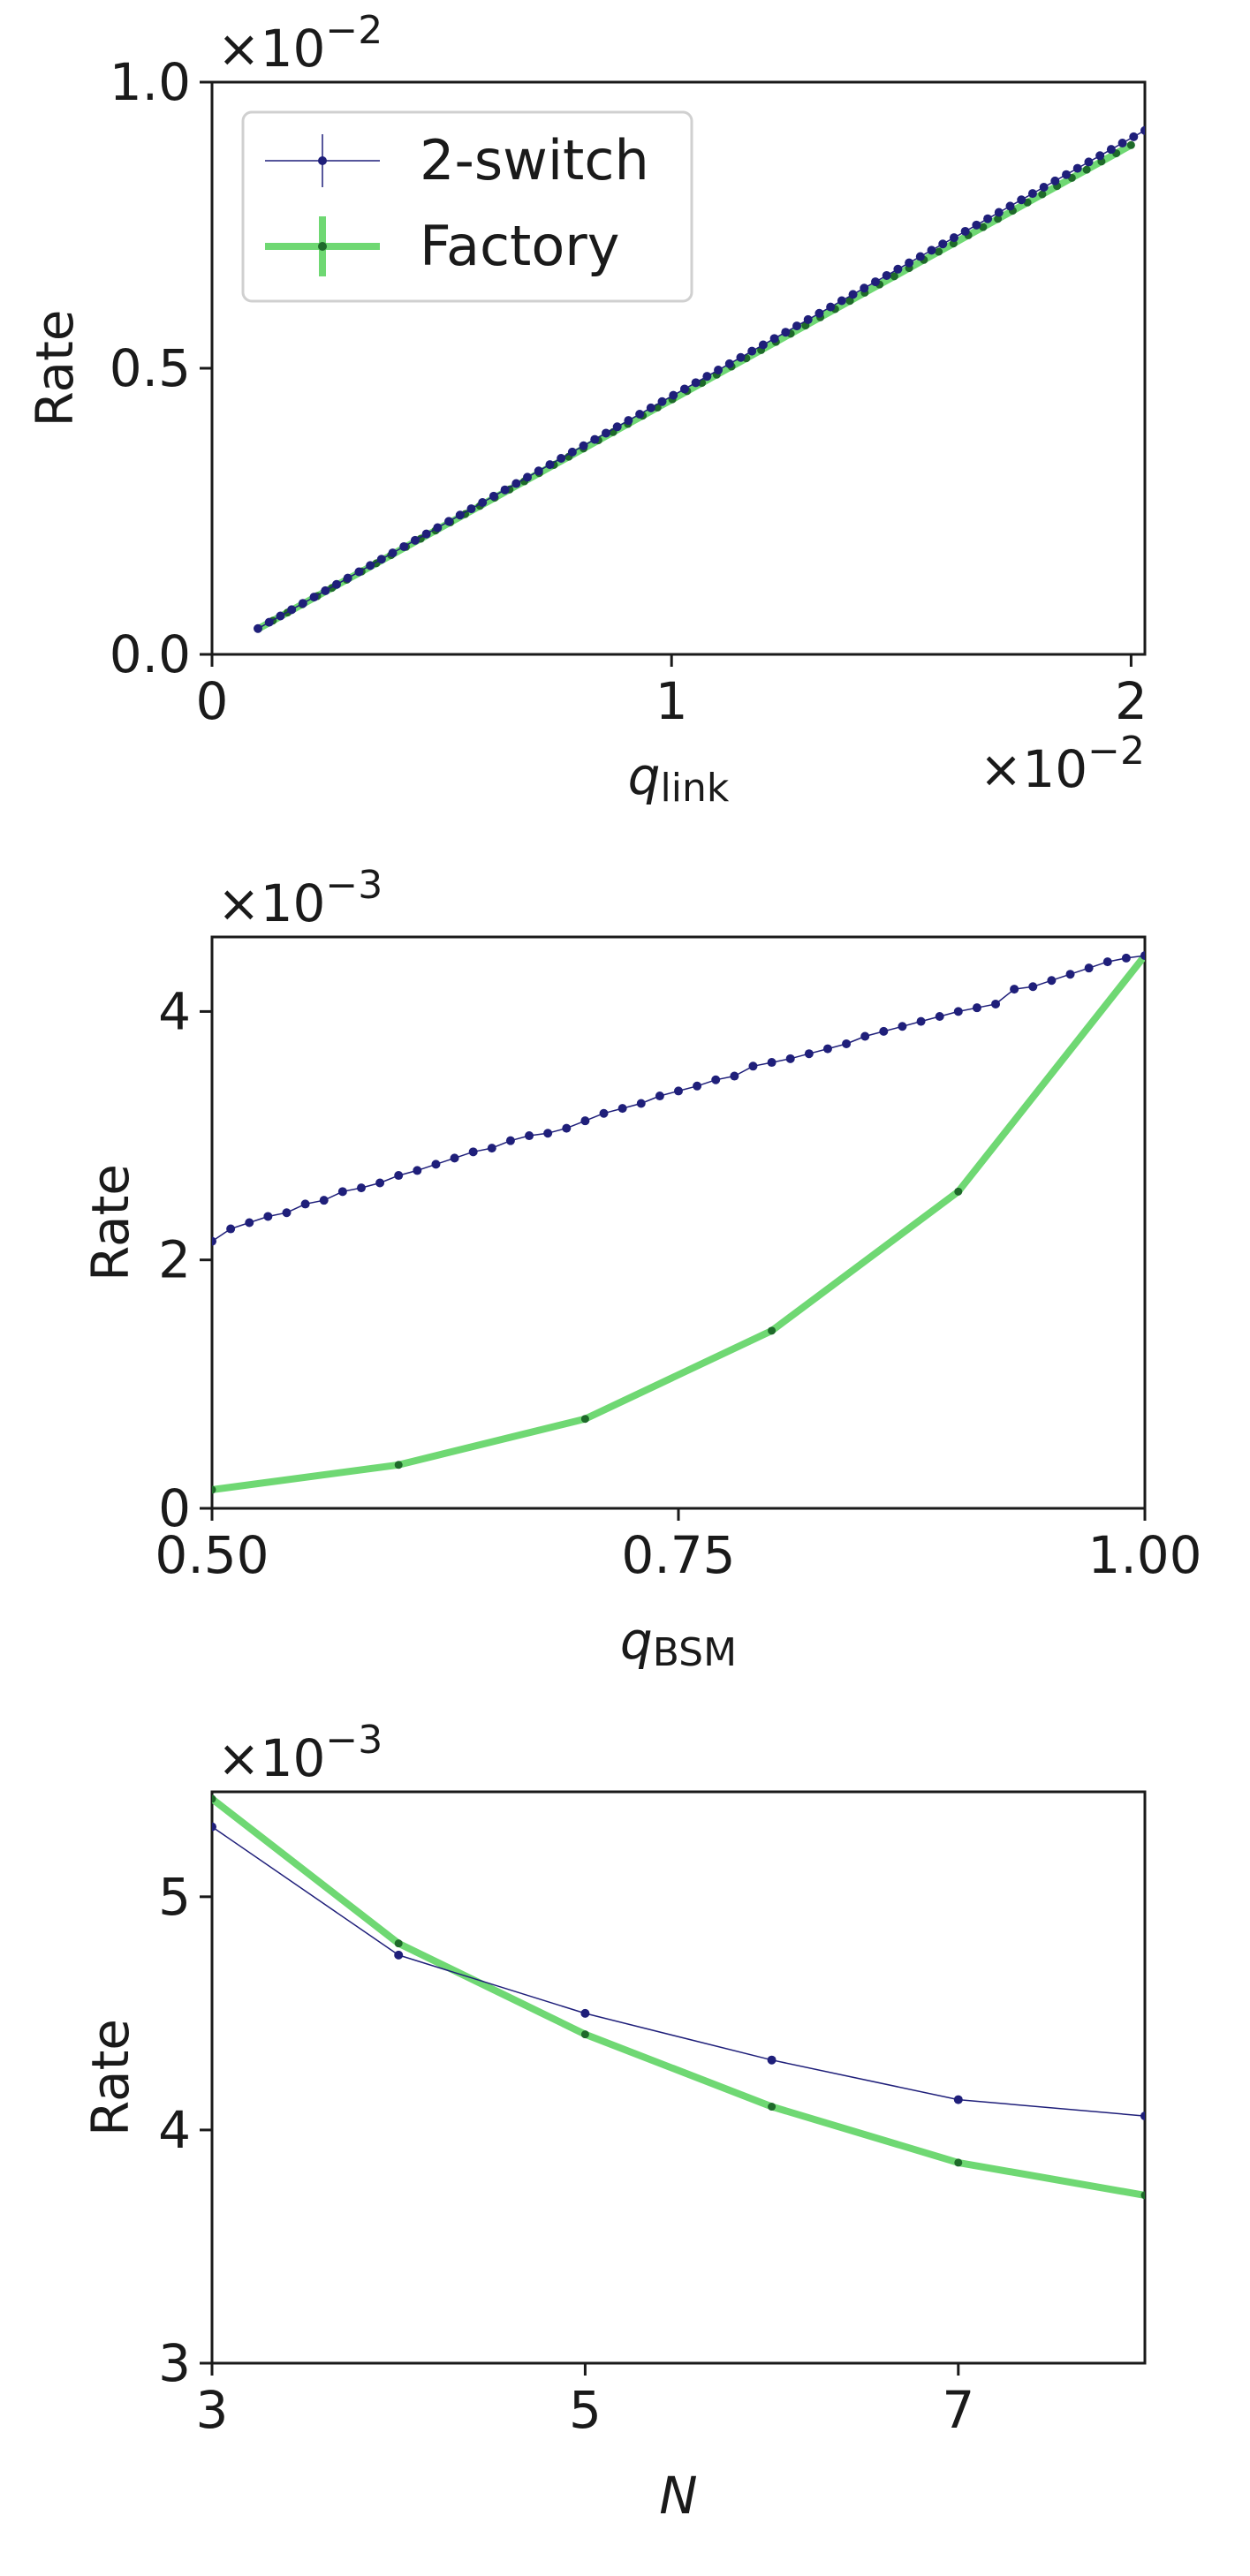  Describe the element at coordinates (678, 1997) in the screenshot. I see `series-line-factory` at that location.